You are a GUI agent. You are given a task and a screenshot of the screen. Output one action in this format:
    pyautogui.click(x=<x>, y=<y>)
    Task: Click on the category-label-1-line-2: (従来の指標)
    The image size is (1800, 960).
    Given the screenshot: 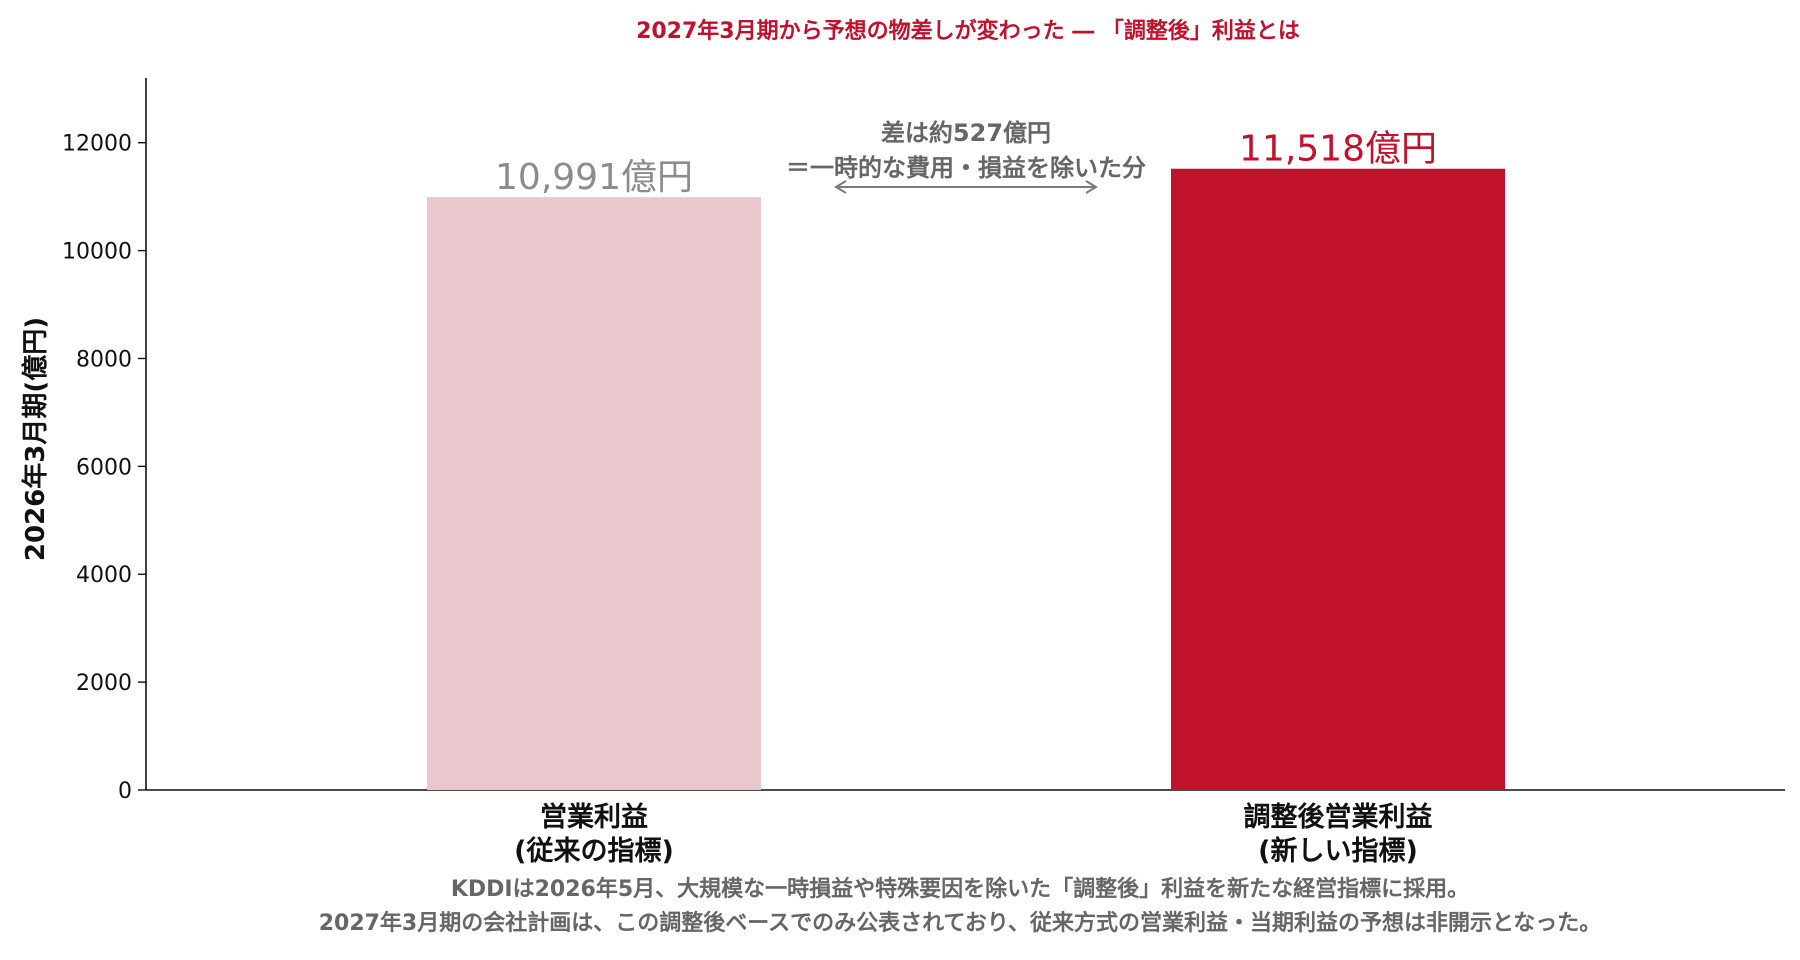 What is the action you would take?
    pyautogui.click(x=594, y=851)
    